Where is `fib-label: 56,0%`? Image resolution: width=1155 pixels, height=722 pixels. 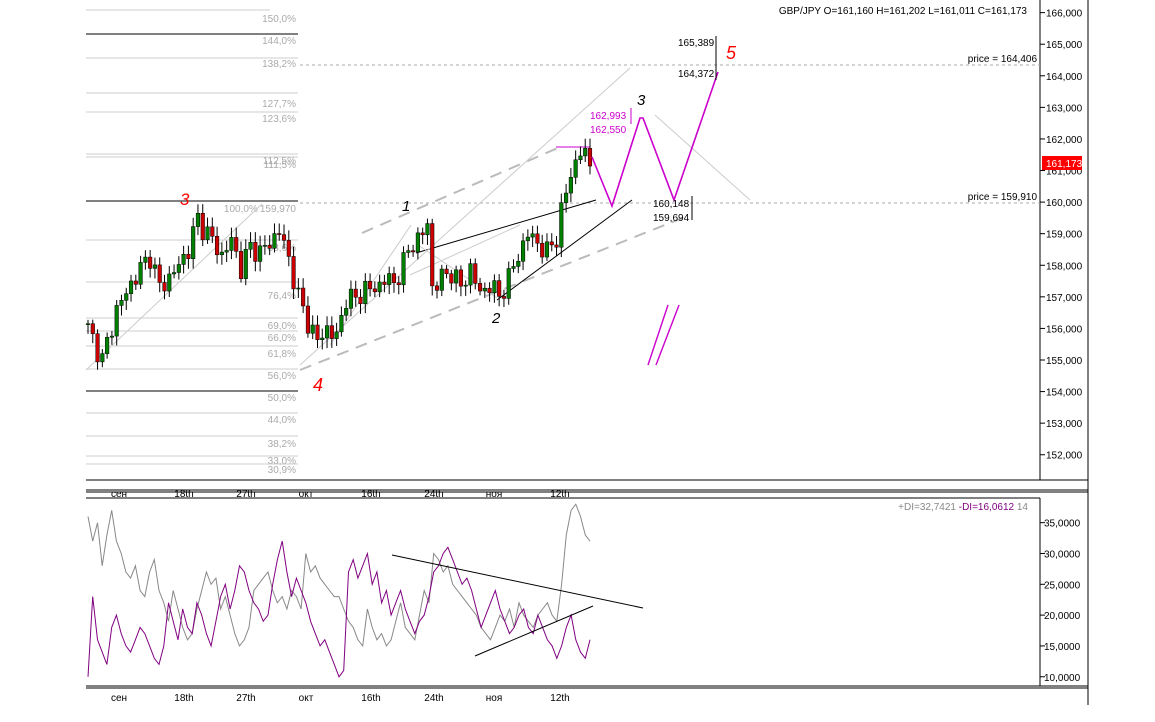 fib-label: 56,0% is located at coordinates (282, 376).